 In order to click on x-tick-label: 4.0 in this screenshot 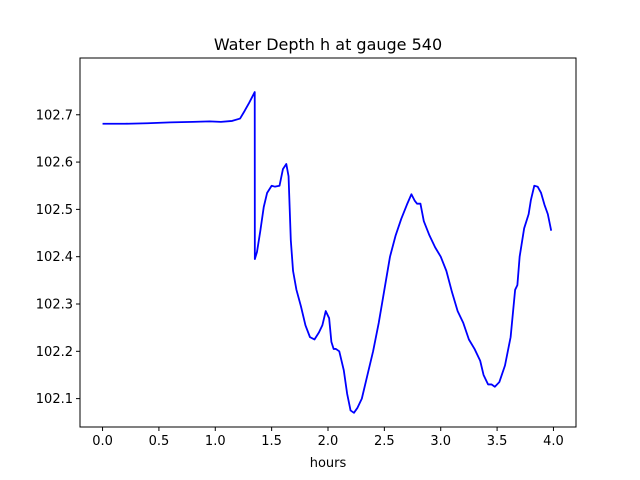, I will do `click(553, 441)`.